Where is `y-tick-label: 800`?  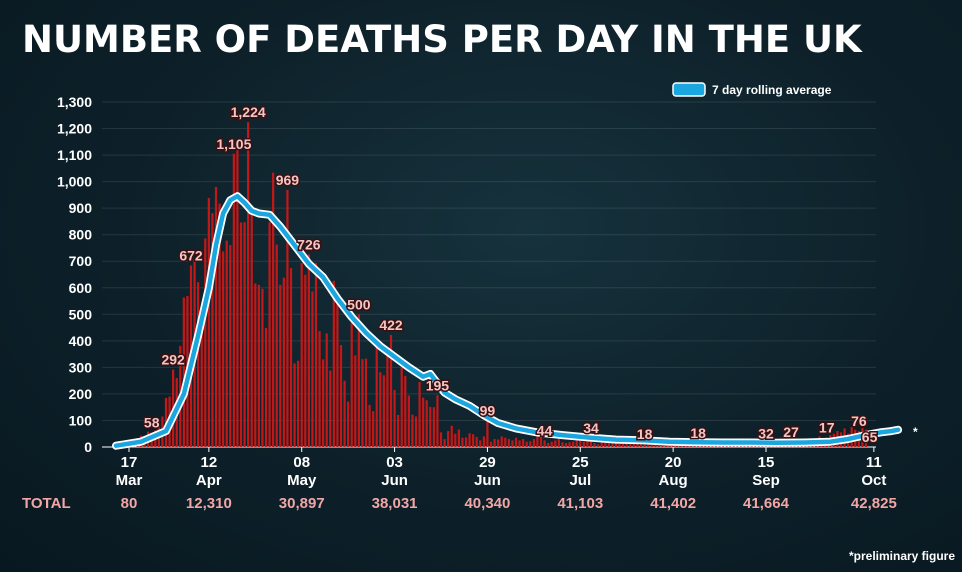 y-tick-label: 800 is located at coordinates (81, 235).